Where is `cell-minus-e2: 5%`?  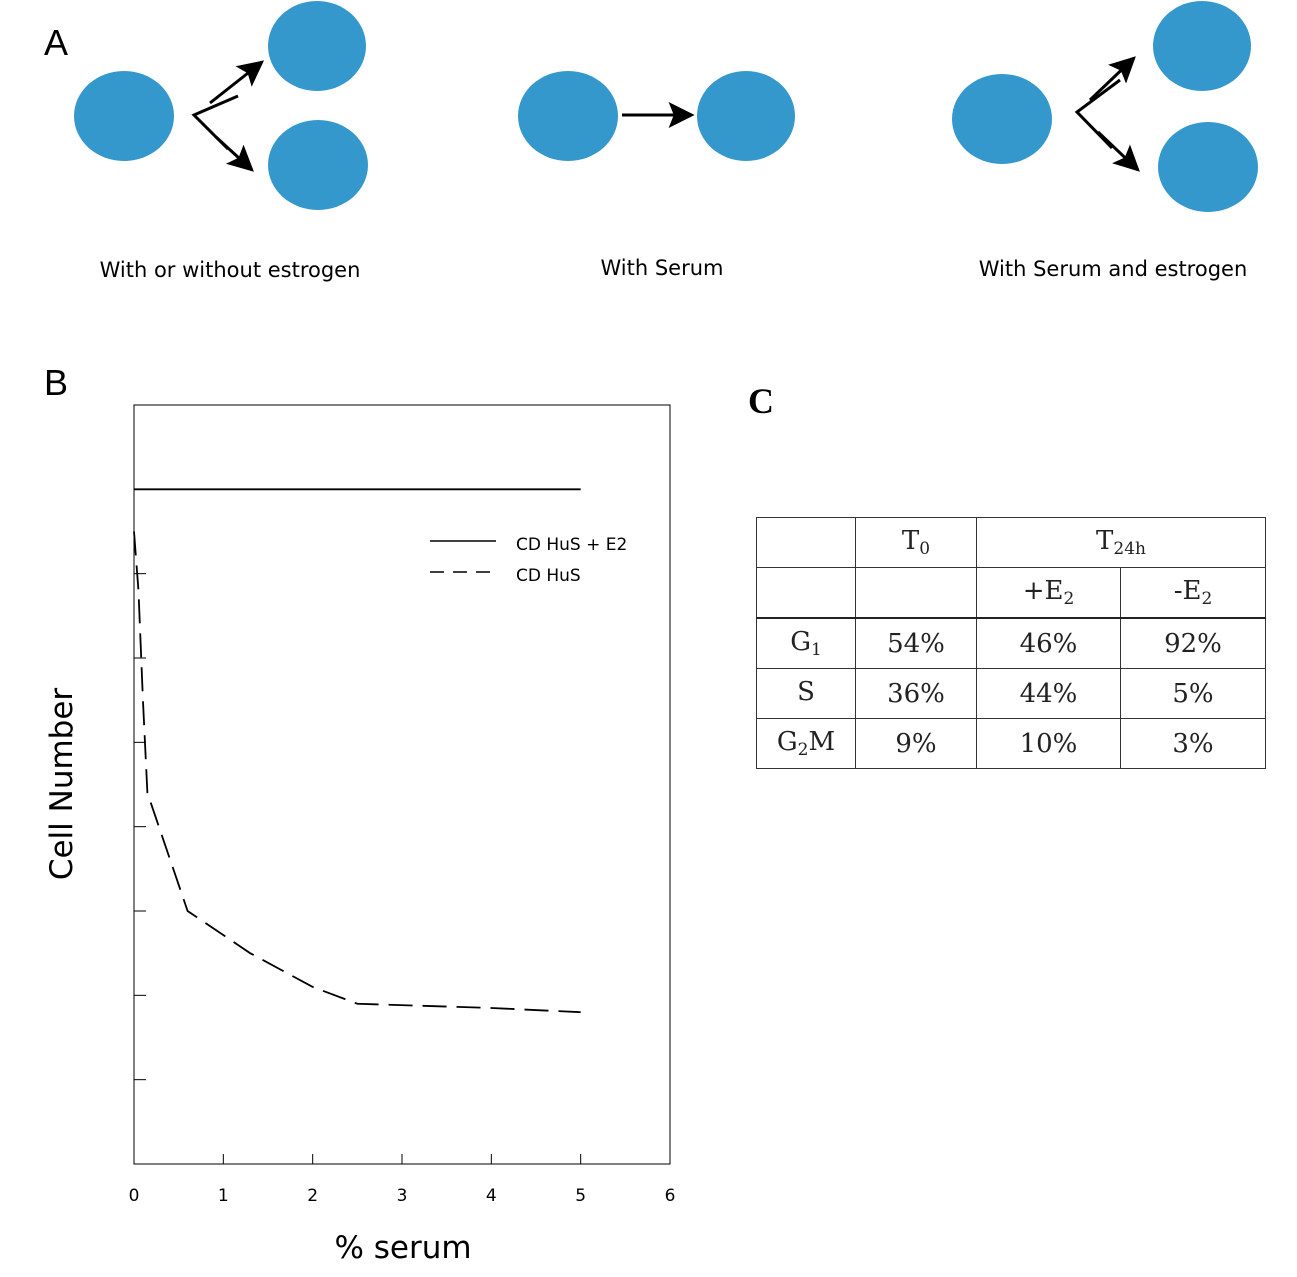 cell-minus-e2: 5% is located at coordinates (1193, 693).